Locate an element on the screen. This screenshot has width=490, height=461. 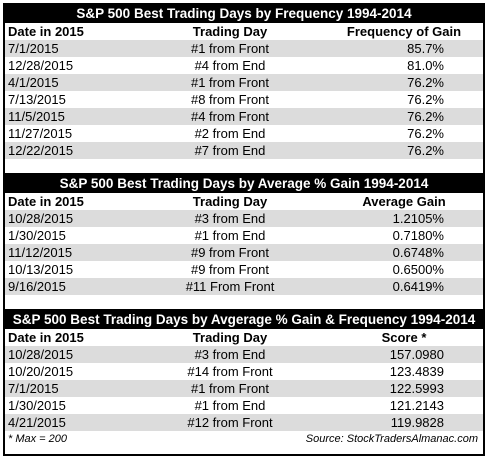
header-row: Date in 2015 Trading Day Score * is located at coordinates (244, 337).